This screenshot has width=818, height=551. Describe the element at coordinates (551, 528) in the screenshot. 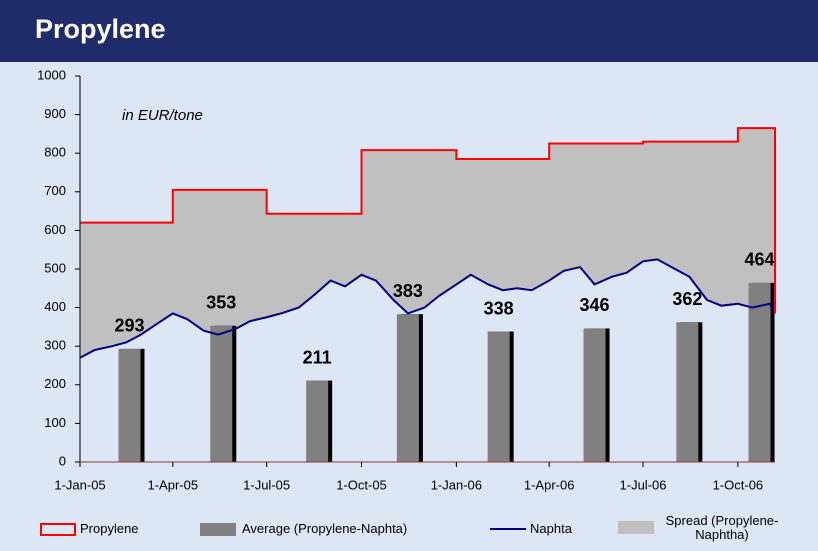

I see `legend-label: Naphta` at that location.